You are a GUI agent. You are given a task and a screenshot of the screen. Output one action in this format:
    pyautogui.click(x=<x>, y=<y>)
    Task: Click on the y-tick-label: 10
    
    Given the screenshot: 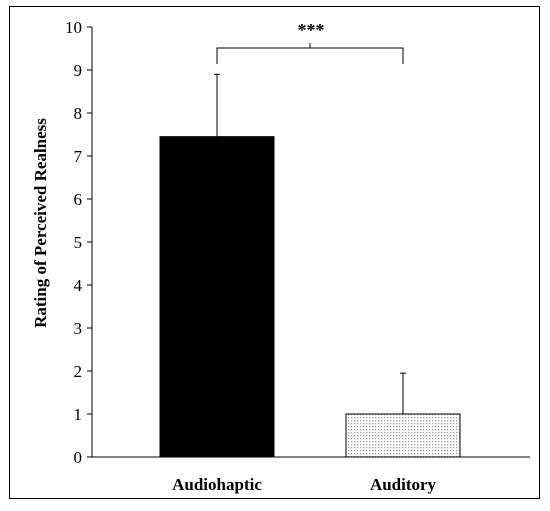 What is the action you would take?
    pyautogui.click(x=73, y=27)
    